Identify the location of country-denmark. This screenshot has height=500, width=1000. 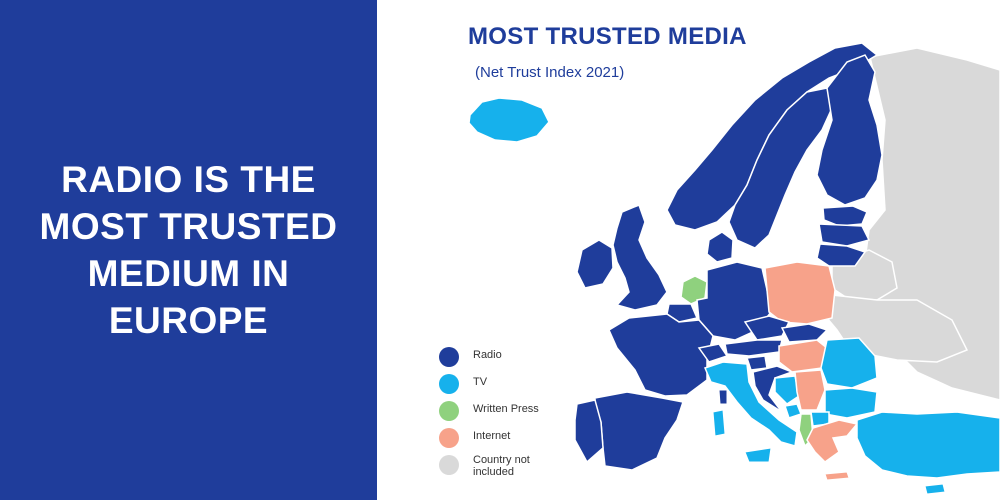
(720, 247).